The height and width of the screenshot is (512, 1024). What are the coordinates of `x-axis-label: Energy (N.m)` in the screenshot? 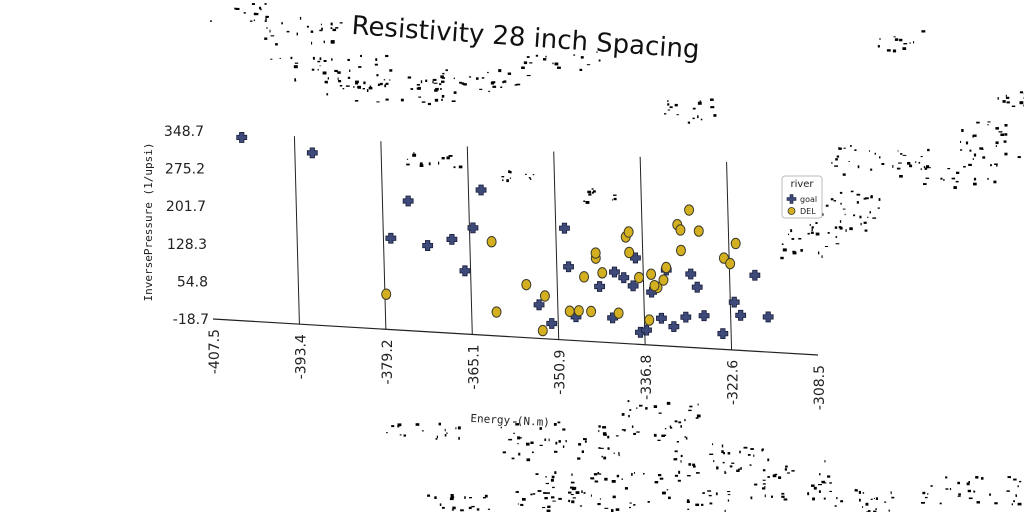 It's located at (510, 420).